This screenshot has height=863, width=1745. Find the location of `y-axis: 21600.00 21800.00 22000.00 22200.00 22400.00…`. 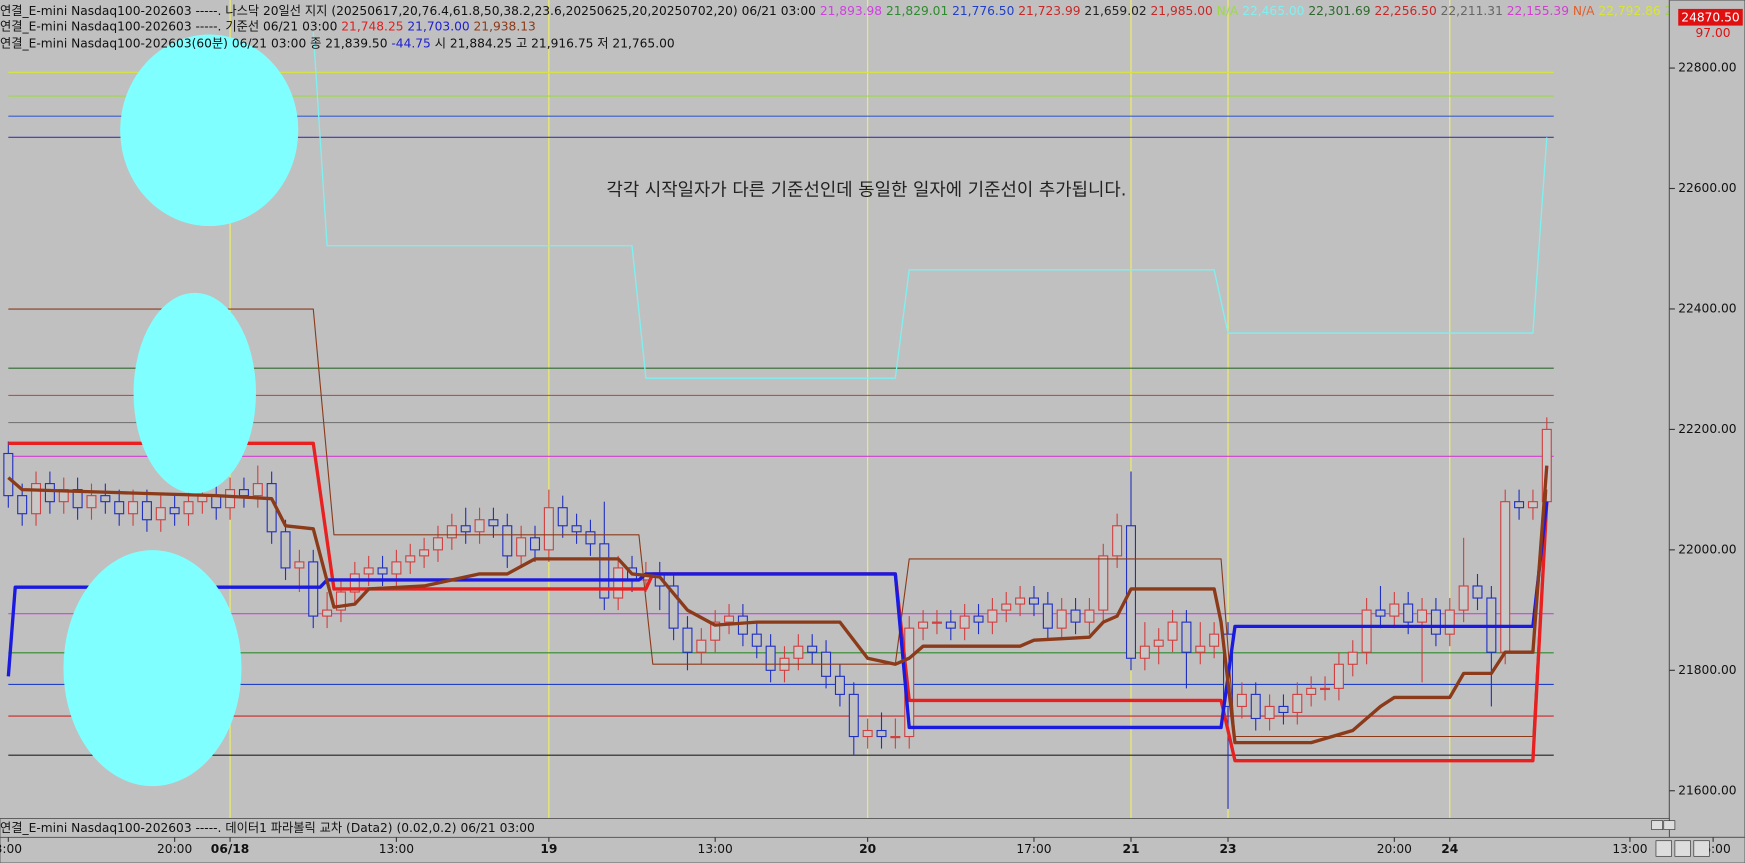

y-axis: 21600.00 21800.00 22000.00 22200.00 22400.00… is located at coordinates (1703, 429).